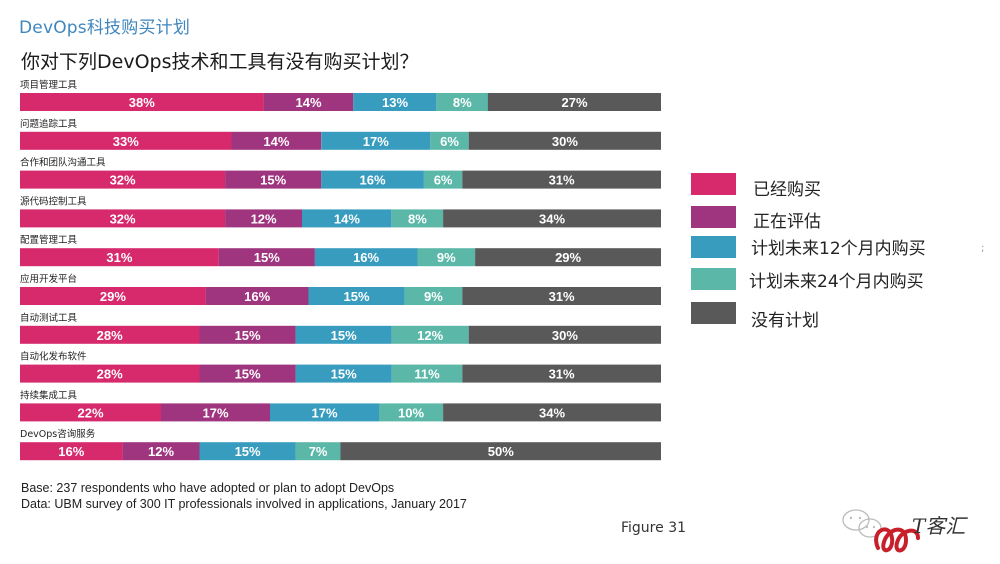  I want to click on category-label: DevOps咨询服务, so click(58, 434).